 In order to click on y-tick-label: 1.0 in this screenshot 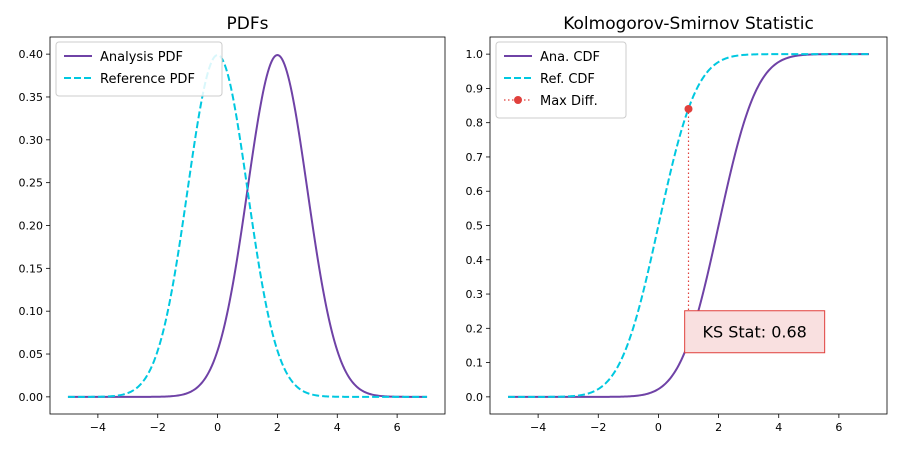, I will do `click(475, 54)`.